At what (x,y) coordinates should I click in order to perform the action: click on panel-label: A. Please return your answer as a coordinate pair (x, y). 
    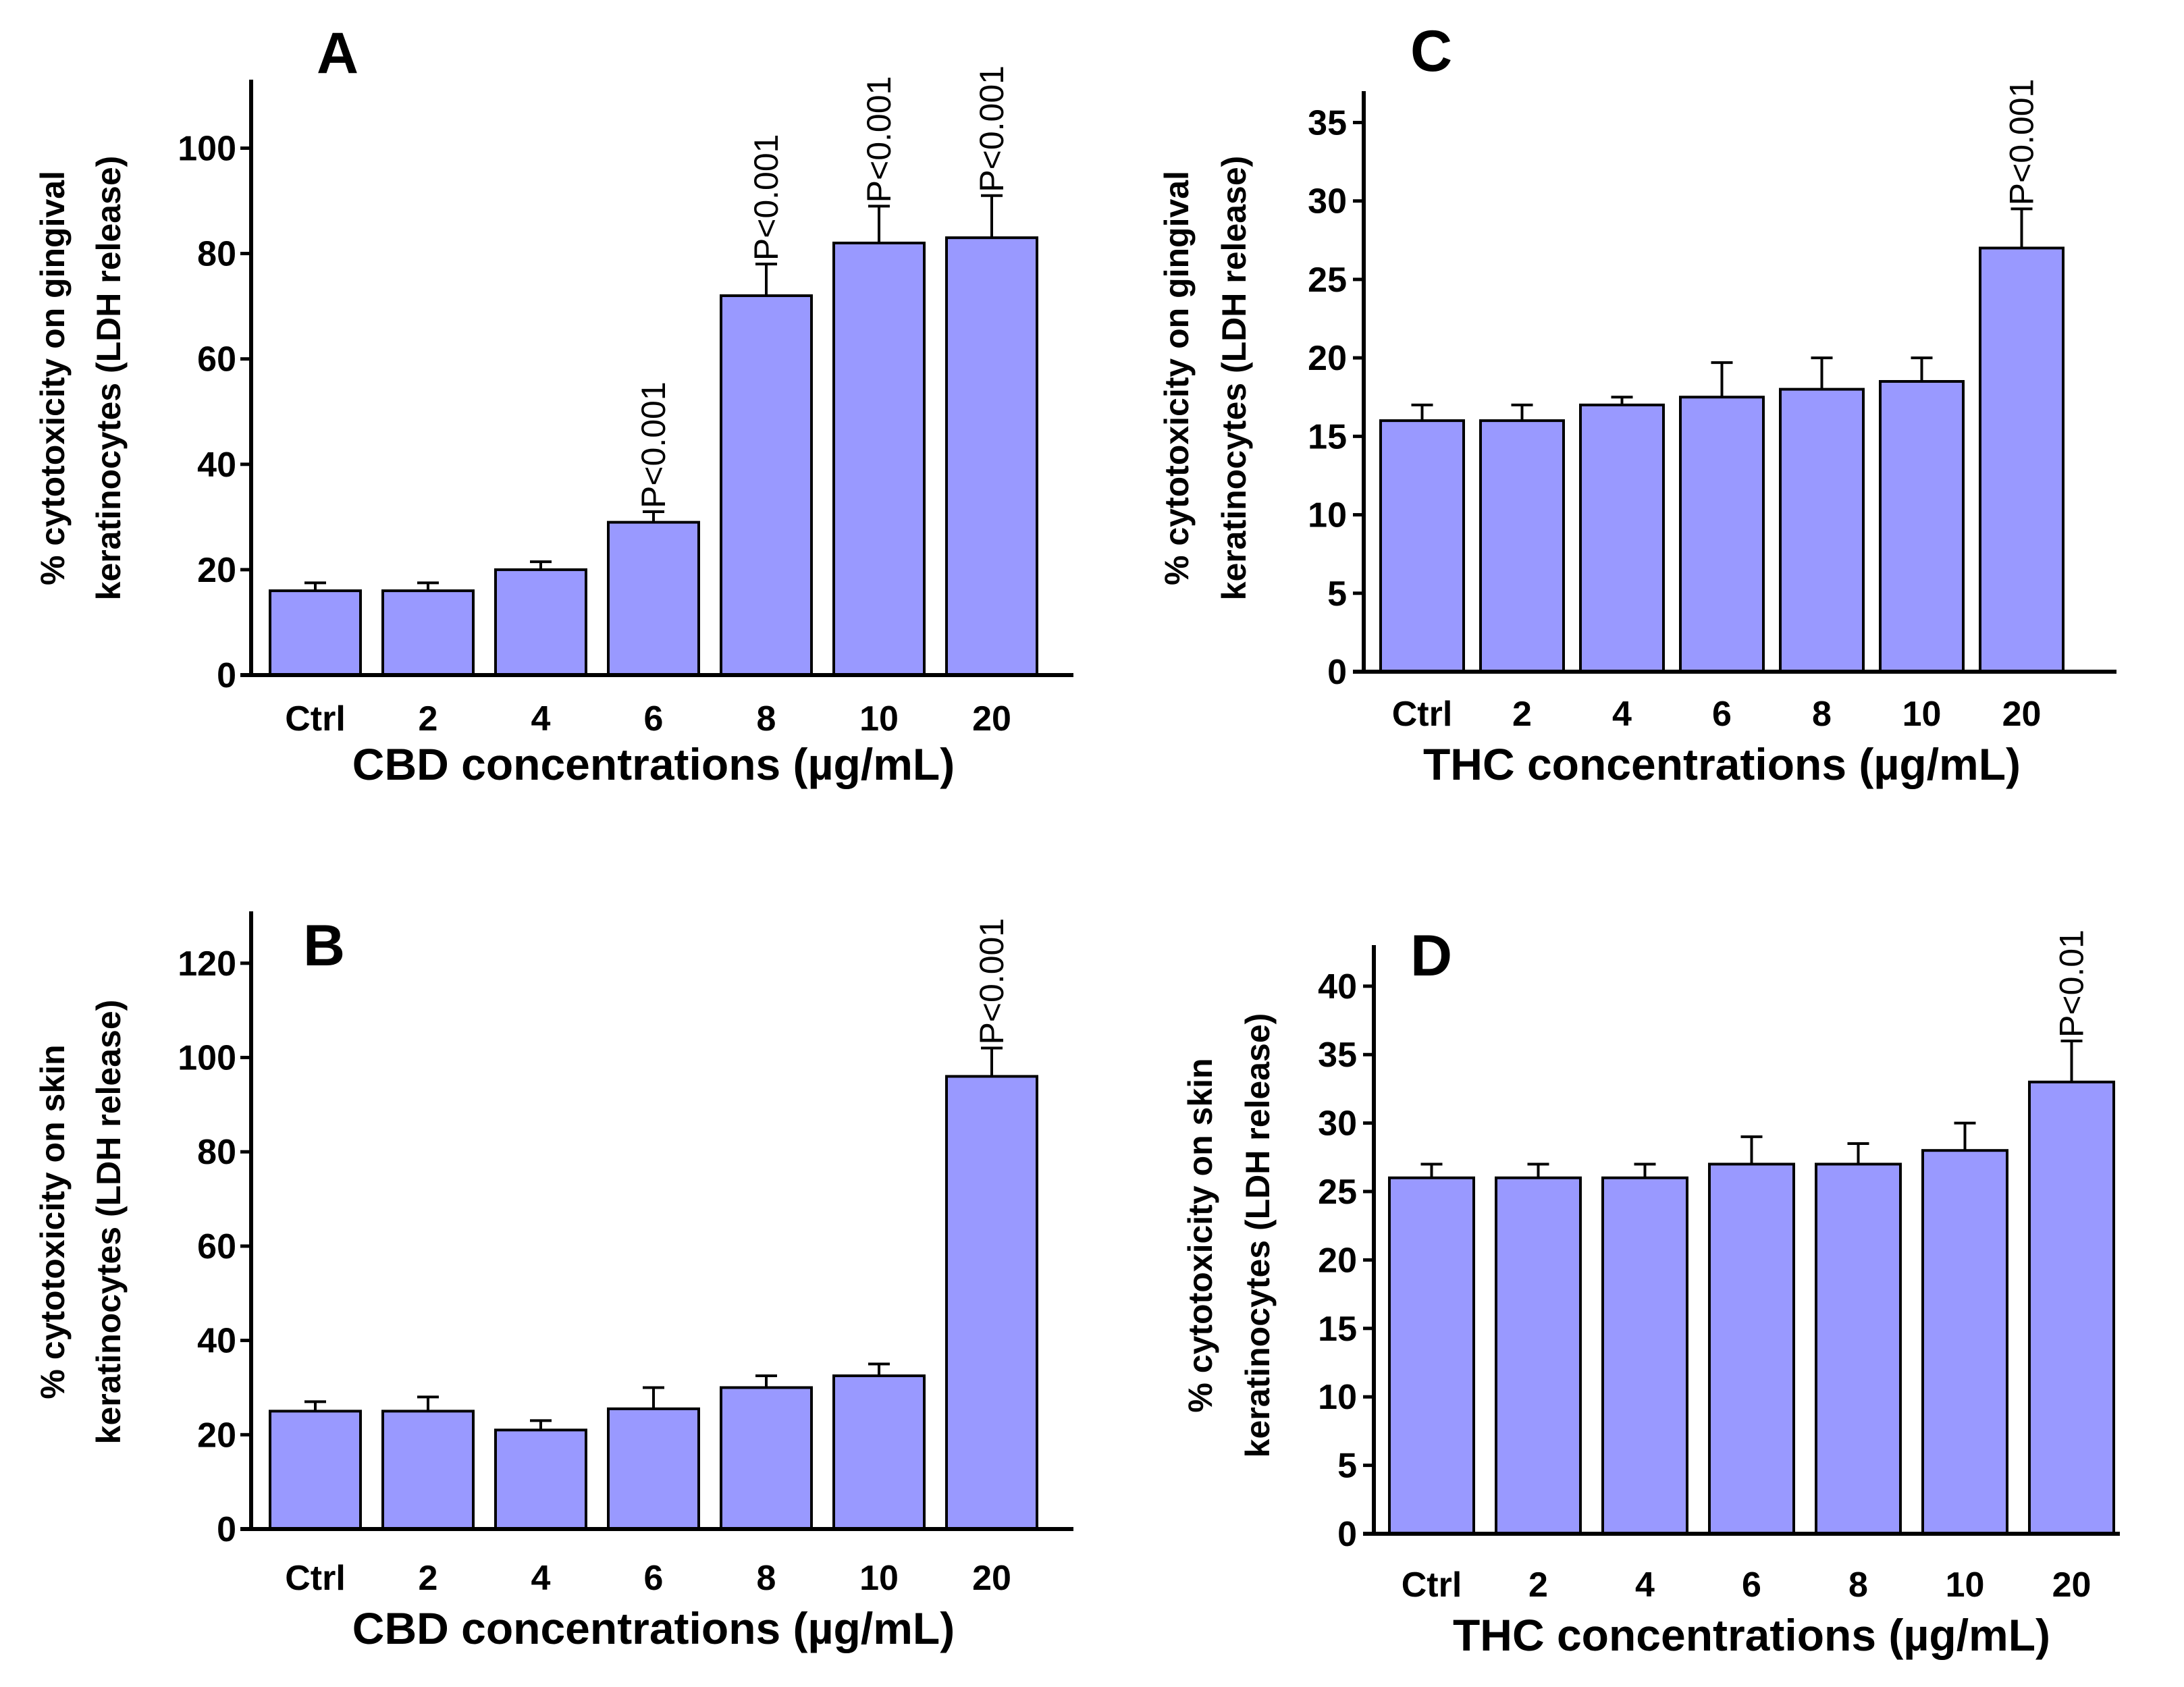
    Looking at the image, I should click on (337, 54).